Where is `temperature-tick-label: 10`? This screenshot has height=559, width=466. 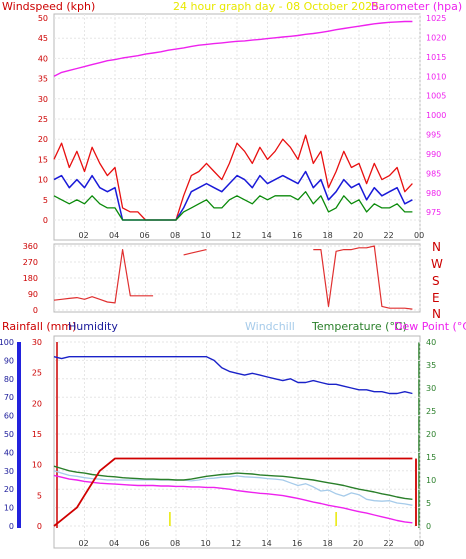 temperature-tick-label: 10 is located at coordinates (431, 480).